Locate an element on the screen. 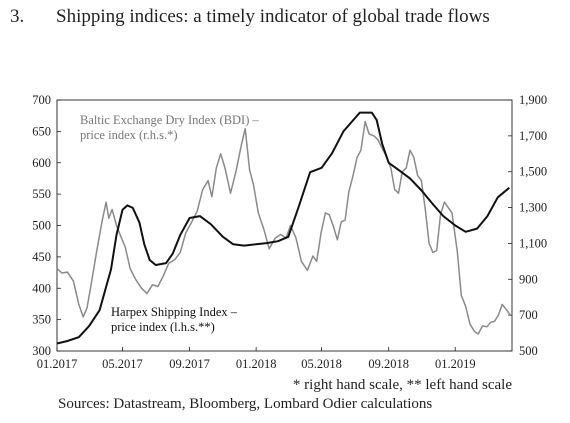 This screenshot has height=423, width=570. right-tick-label: 1,900 is located at coordinates (533, 100).